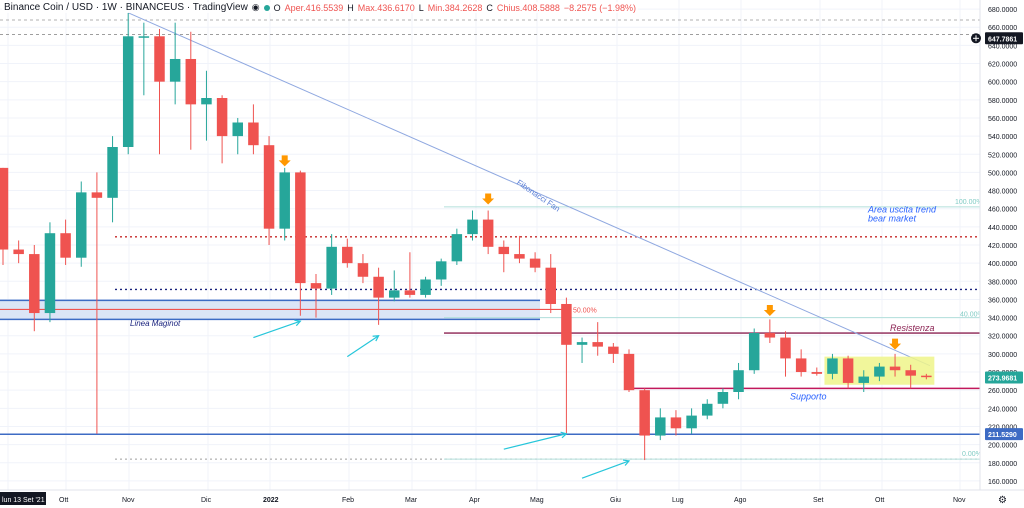  What do you see at coordinates (455, 7) in the screenshot?
I see `low-value: Min.384.2628` at bounding box center [455, 7].